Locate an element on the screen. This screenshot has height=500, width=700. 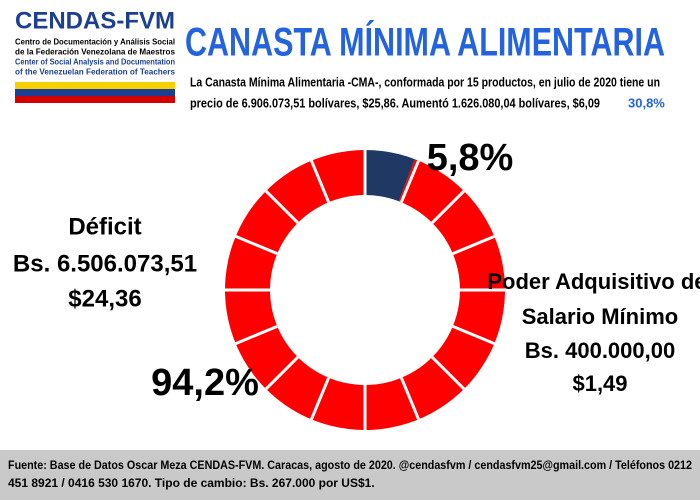
subtitle-highlight: 30,8% is located at coordinates (646, 102).